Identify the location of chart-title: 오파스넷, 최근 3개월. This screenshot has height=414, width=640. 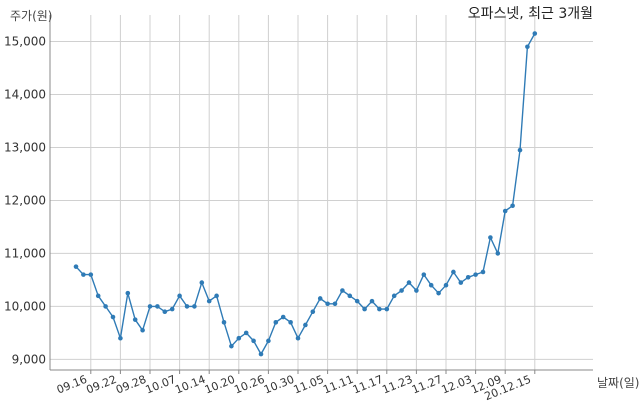
(530, 14).